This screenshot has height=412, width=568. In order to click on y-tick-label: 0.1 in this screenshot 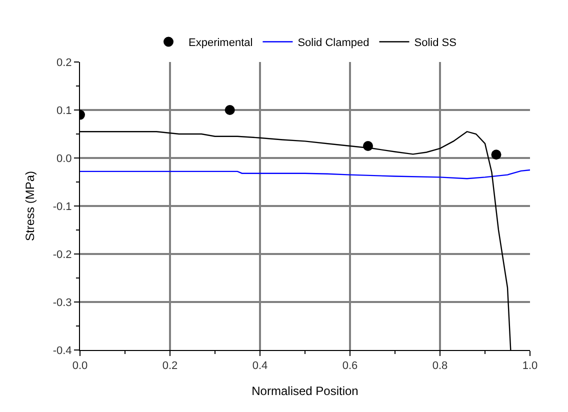, I will do `click(64, 110)`.